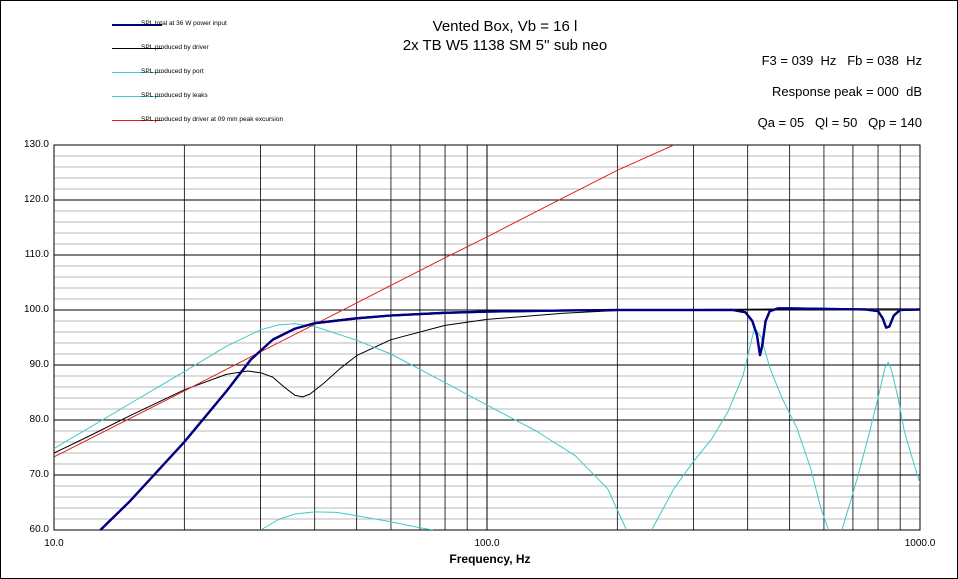  What do you see at coordinates (505, 26) in the screenshot?
I see `chart-title: Vented Box, Vb = 16 l` at bounding box center [505, 26].